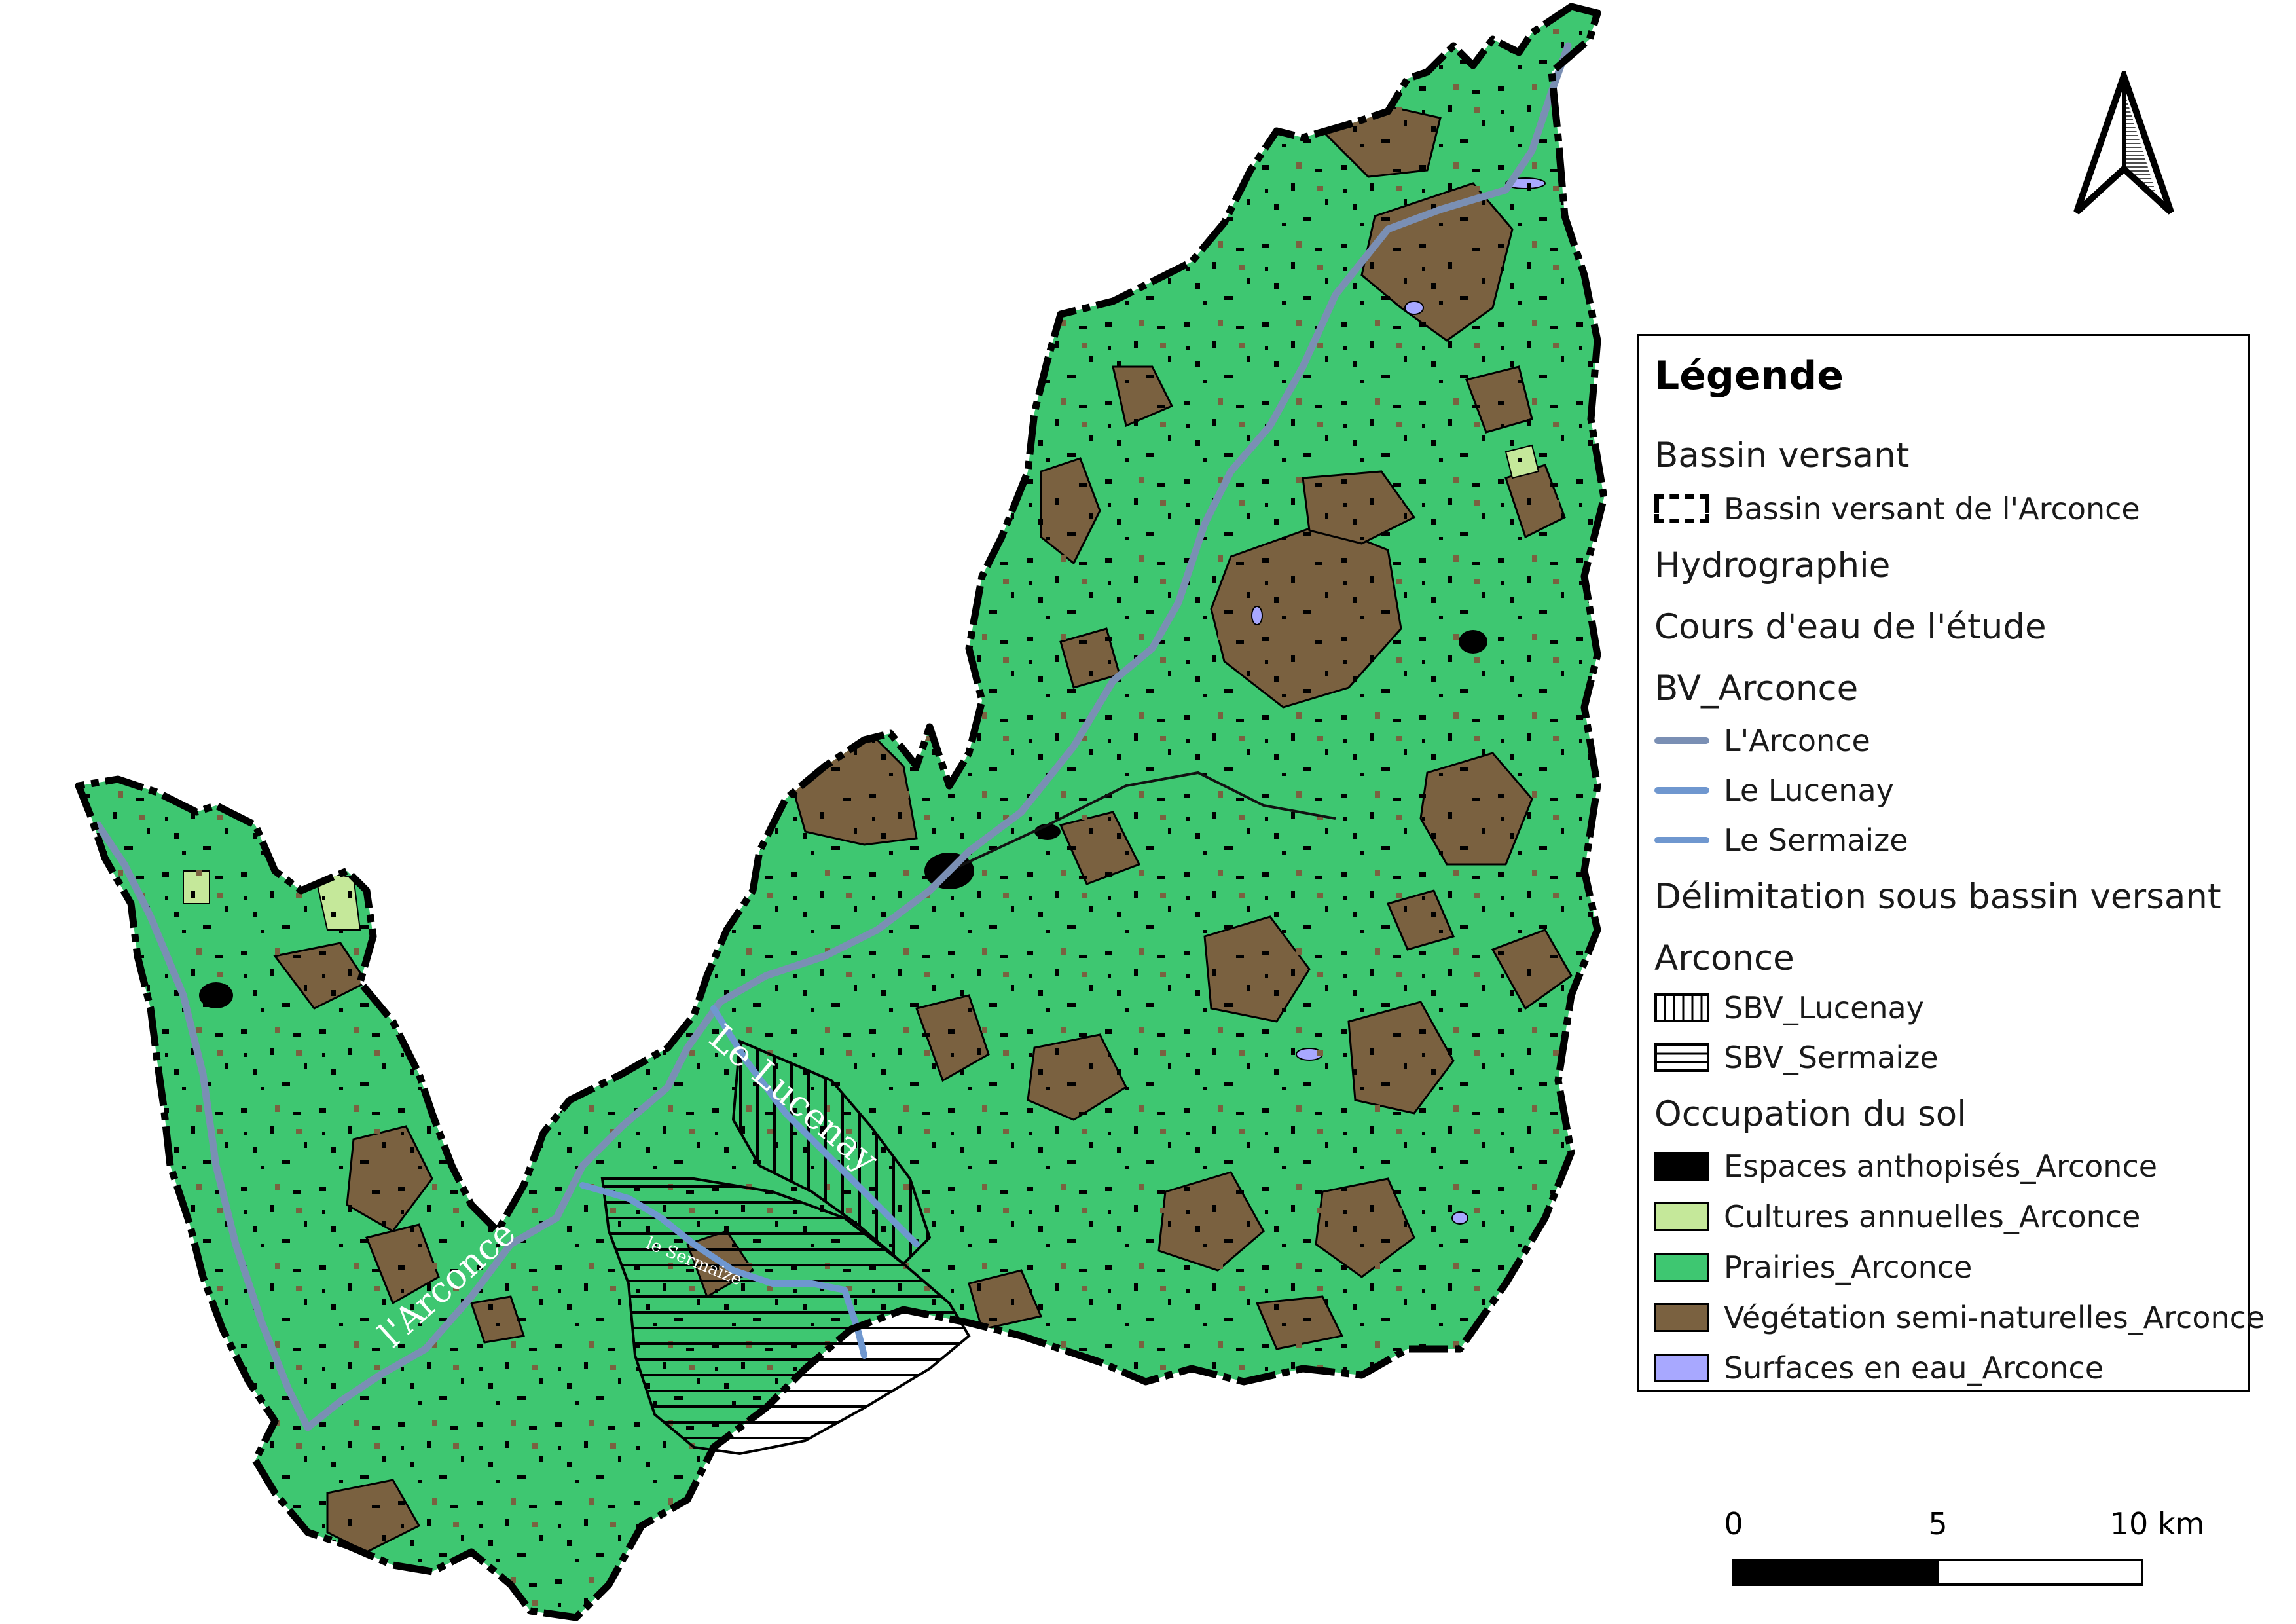 This screenshot has height=1624, width=2296. I want to click on vertical-hatch-symbol, so click(1681, 1007).